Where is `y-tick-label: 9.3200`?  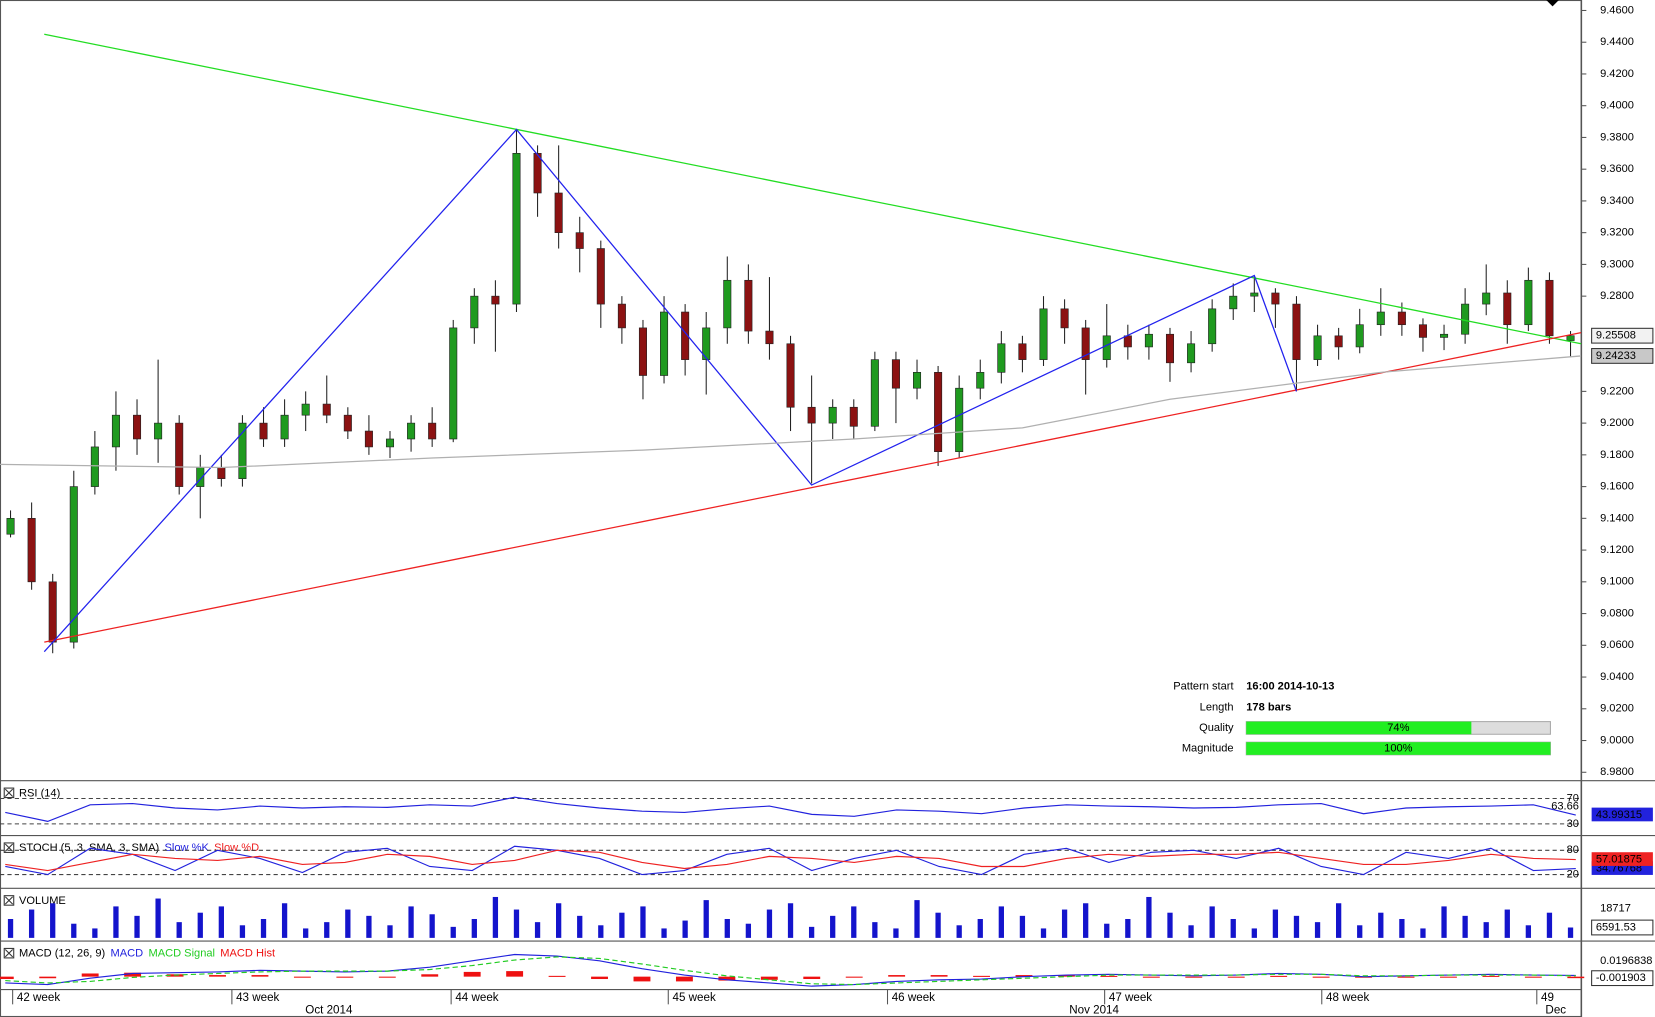
y-tick-label: 9.3200 is located at coordinates (1617, 233).